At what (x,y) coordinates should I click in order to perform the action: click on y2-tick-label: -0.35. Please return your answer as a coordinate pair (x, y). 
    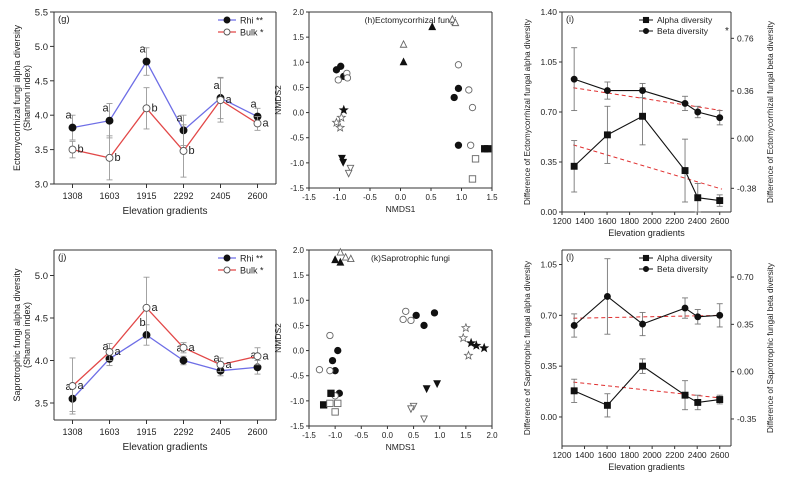
    Looking at the image, I should click on (747, 419).